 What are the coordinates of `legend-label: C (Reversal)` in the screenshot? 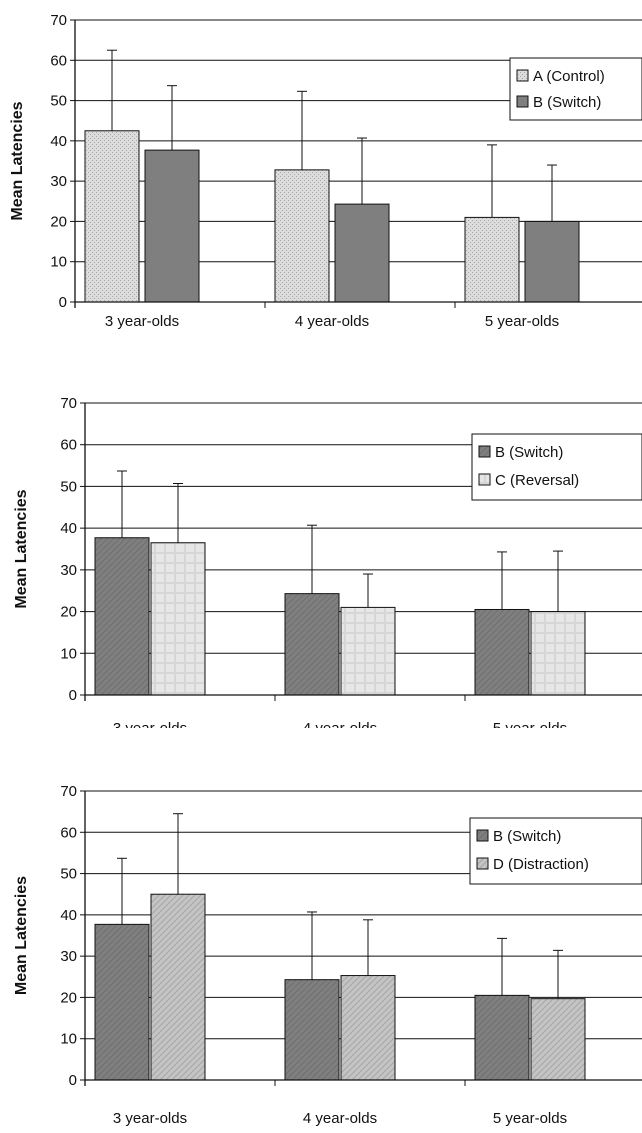 It's located at (537, 480).